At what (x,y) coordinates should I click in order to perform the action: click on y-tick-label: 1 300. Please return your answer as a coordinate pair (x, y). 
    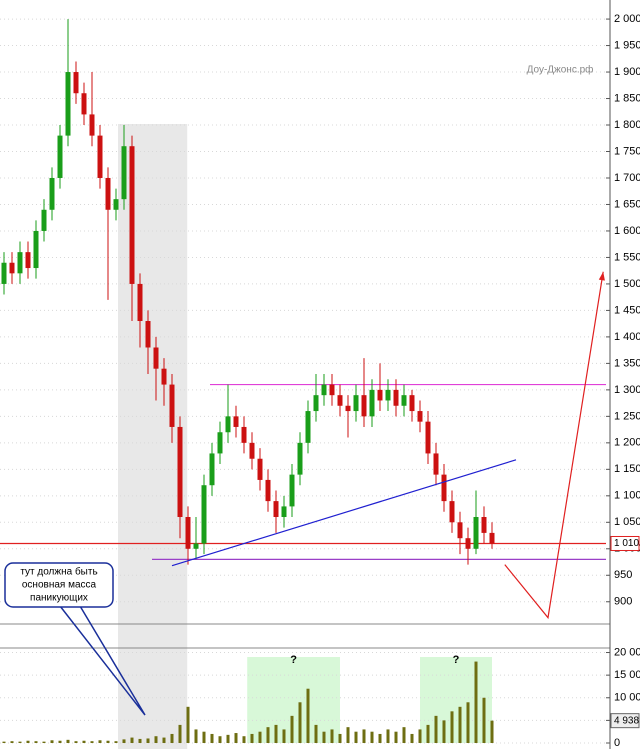
    Looking at the image, I should click on (627, 390).